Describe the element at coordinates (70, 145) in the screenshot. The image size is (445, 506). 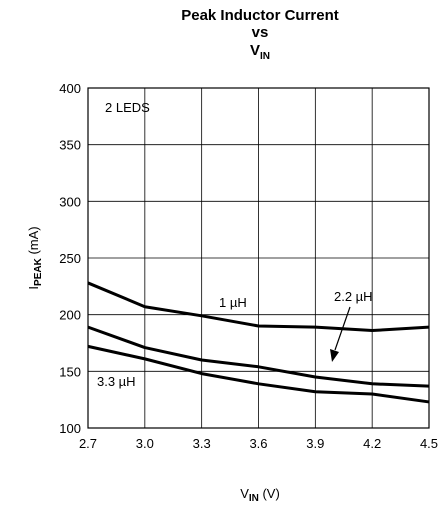
I see `y-tick-label: 350` at that location.